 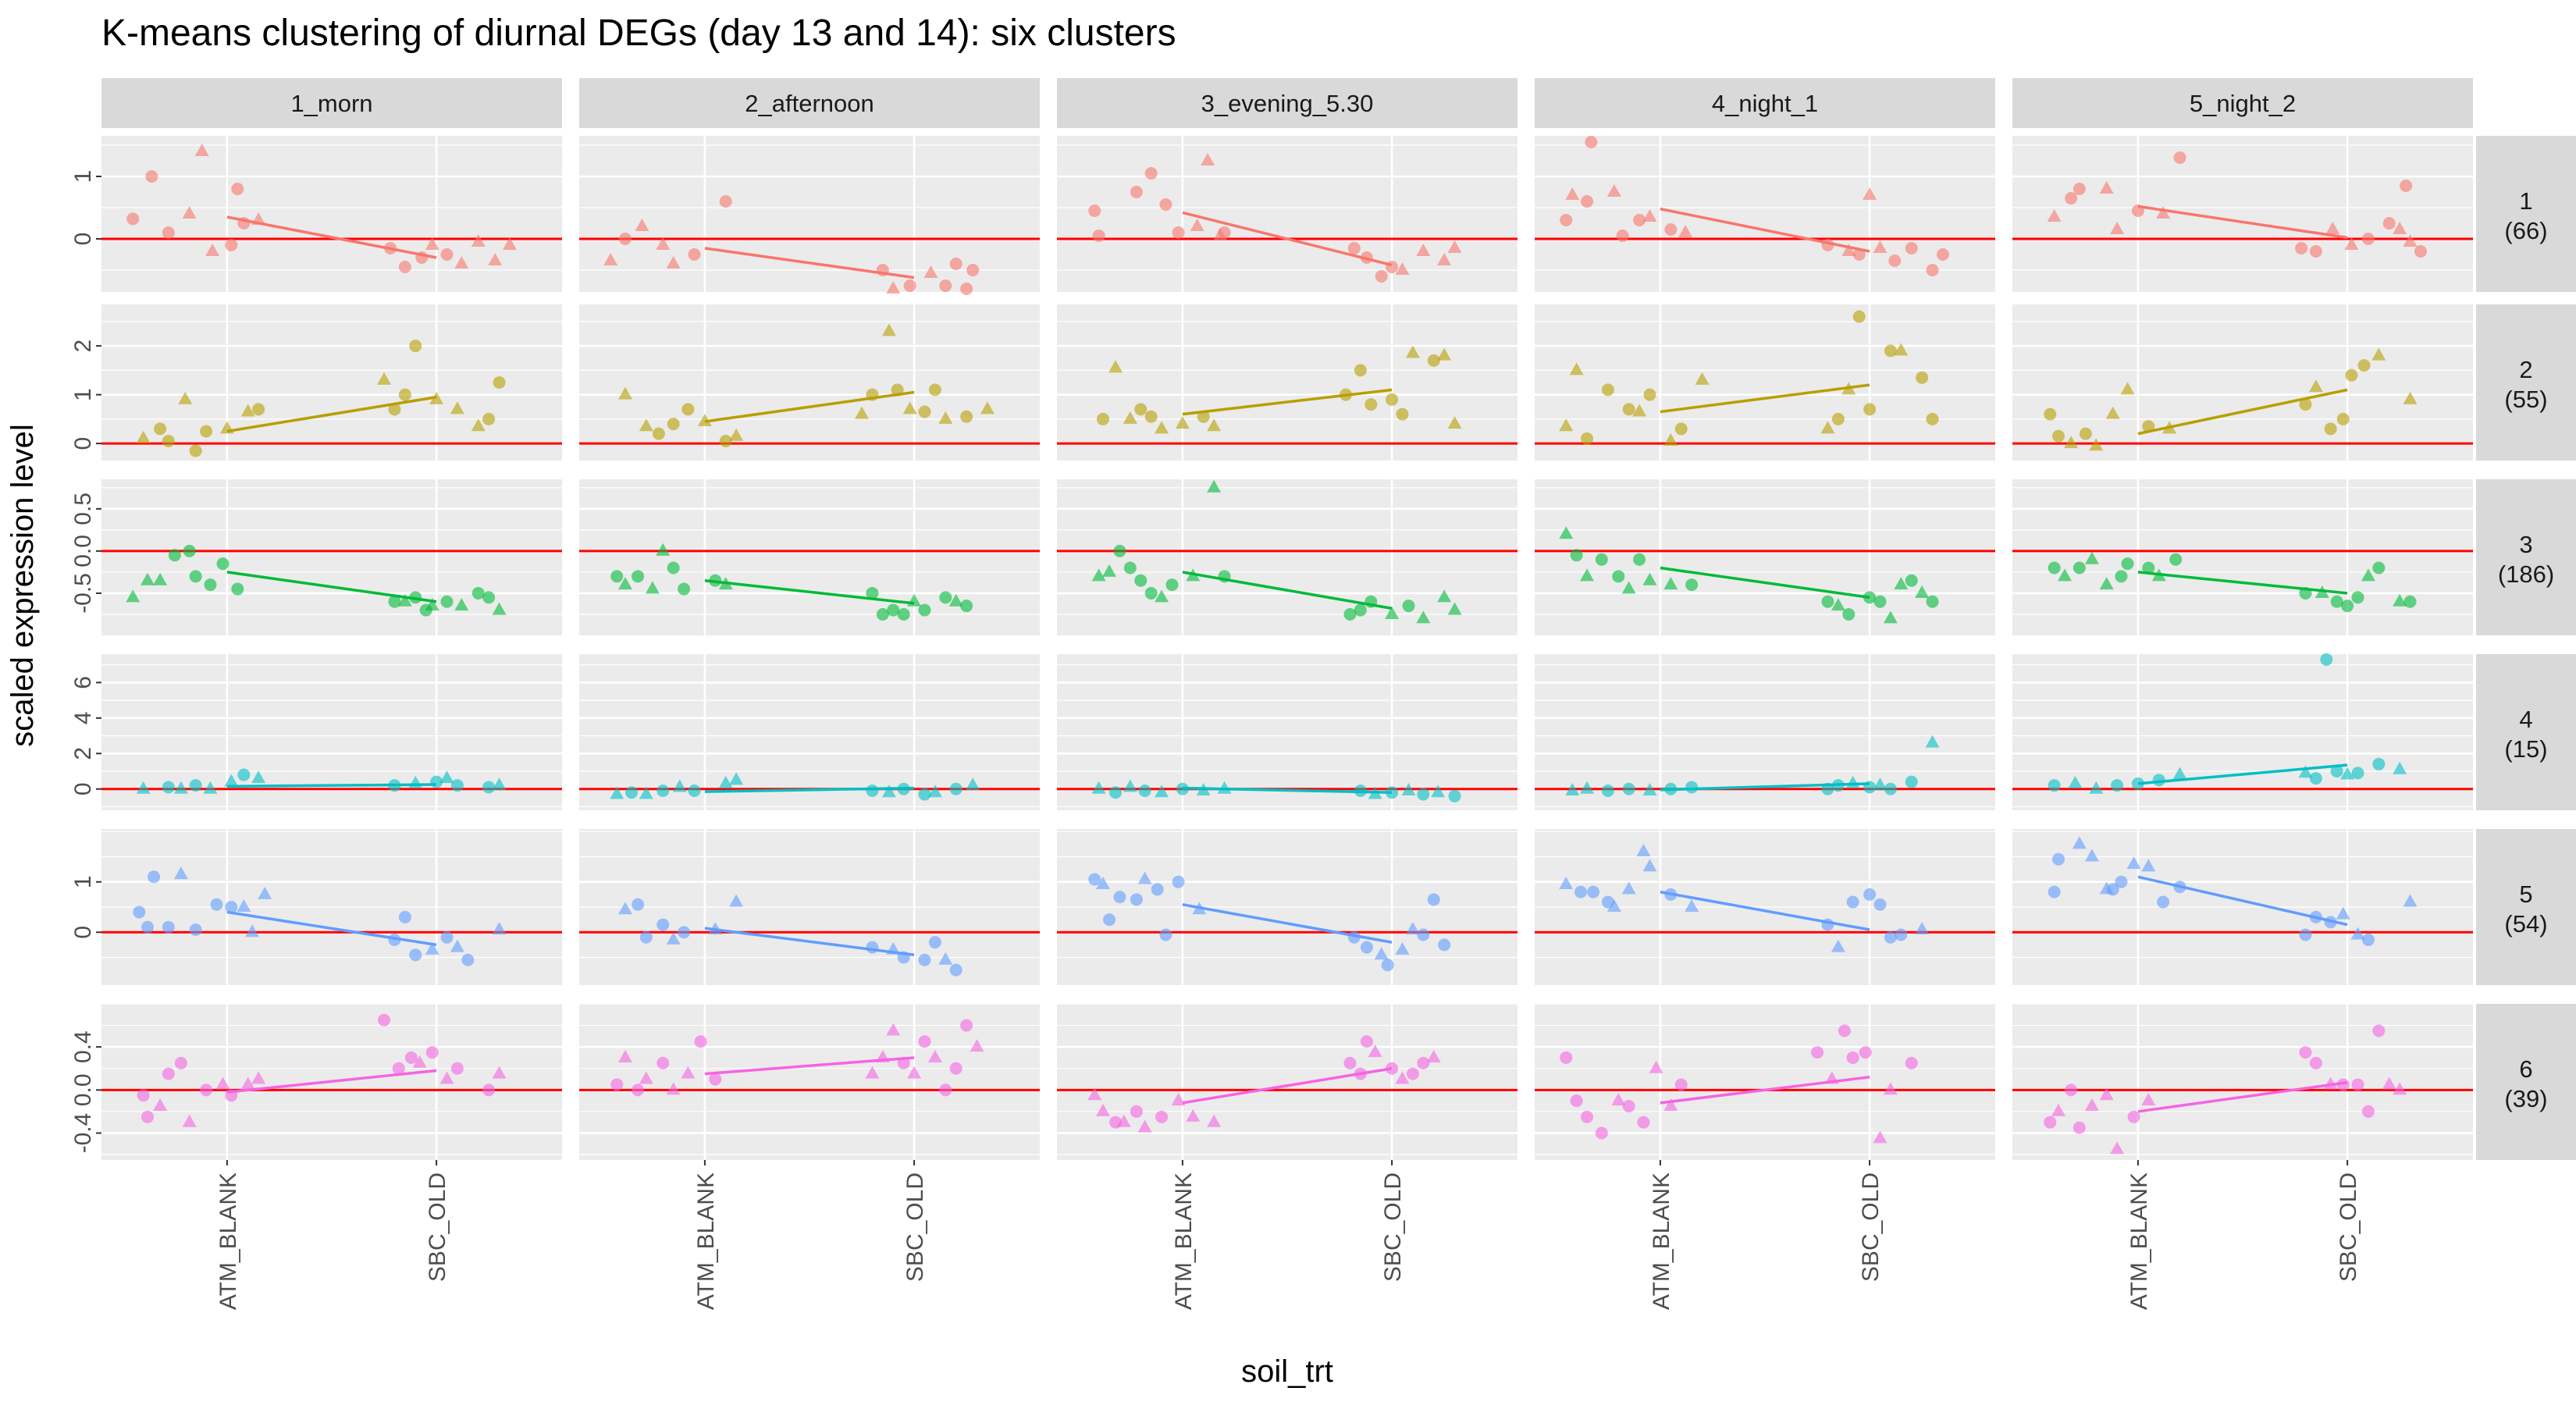 What do you see at coordinates (83, 788) in the screenshot?
I see `y-tick-label: 0` at bounding box center [83, 788].